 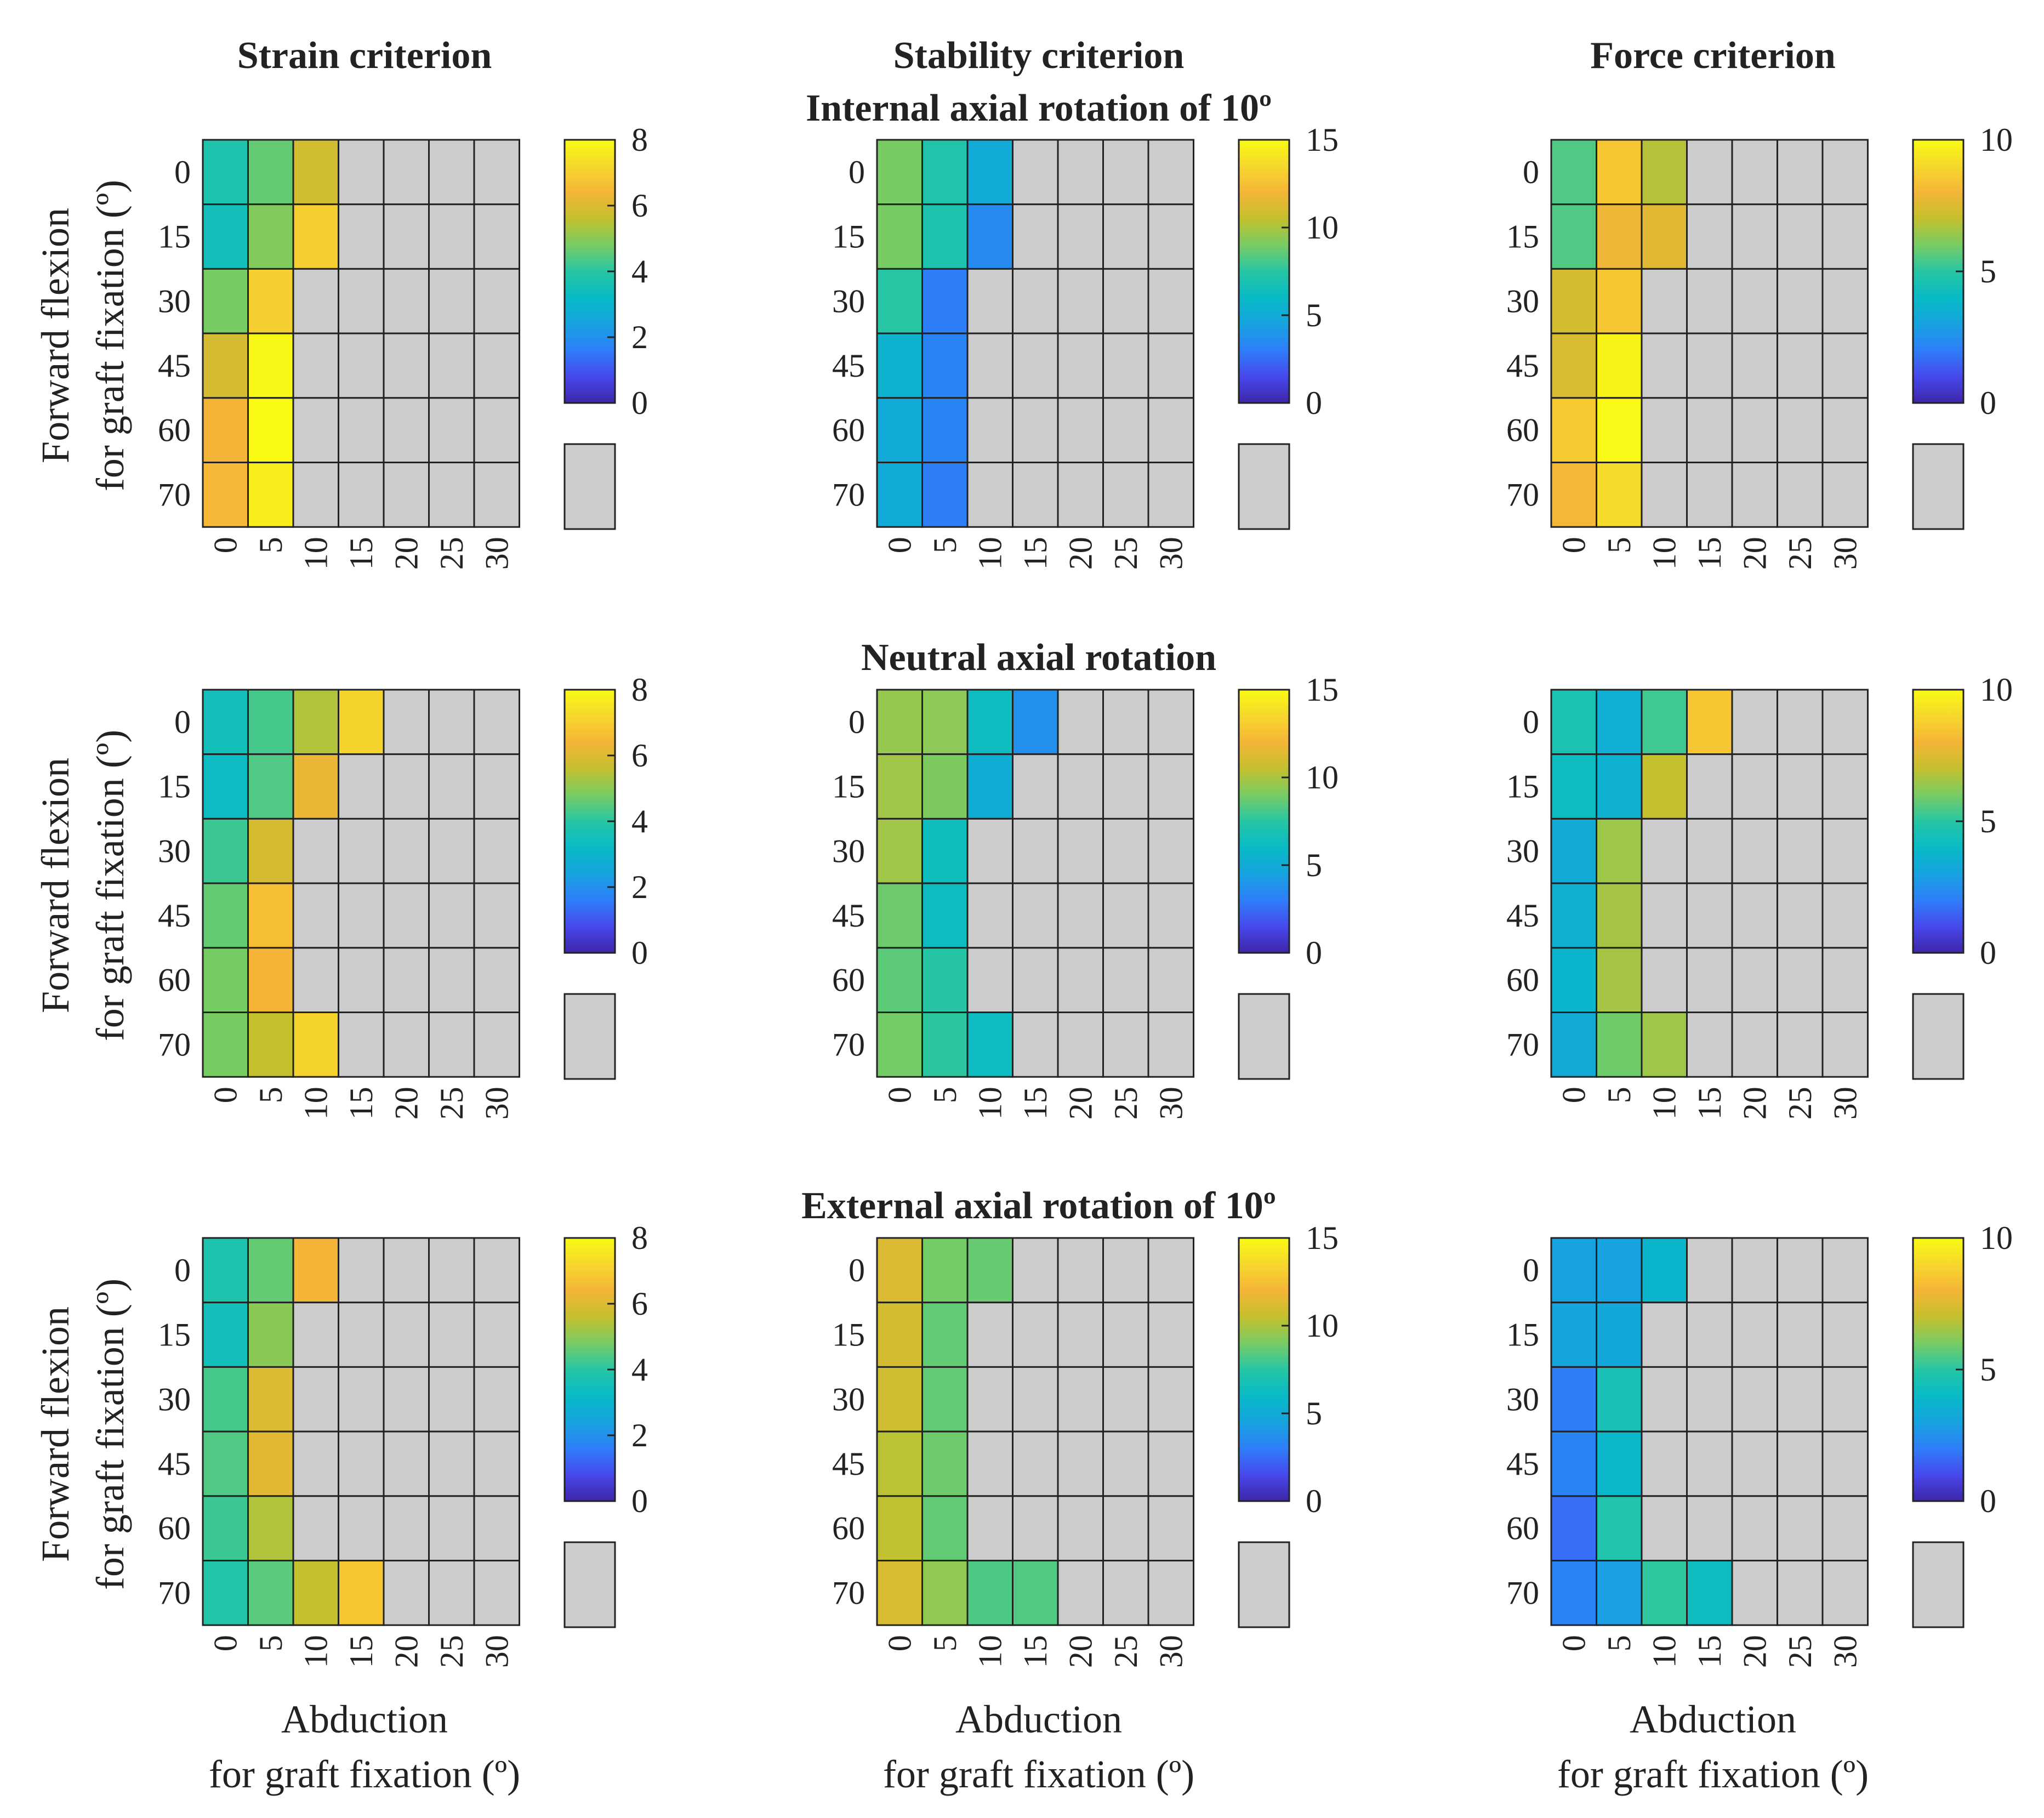 What do you see at coordinates (1322, 690) in the screenshot?
I see `colorbar-tick-label: 15` at bounding box center [1322, 690].